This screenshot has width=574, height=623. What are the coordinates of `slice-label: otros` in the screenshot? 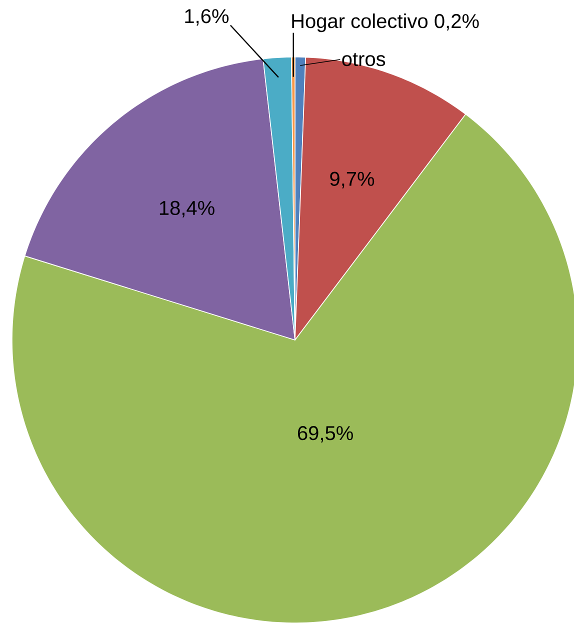 It's located at (364, 59).